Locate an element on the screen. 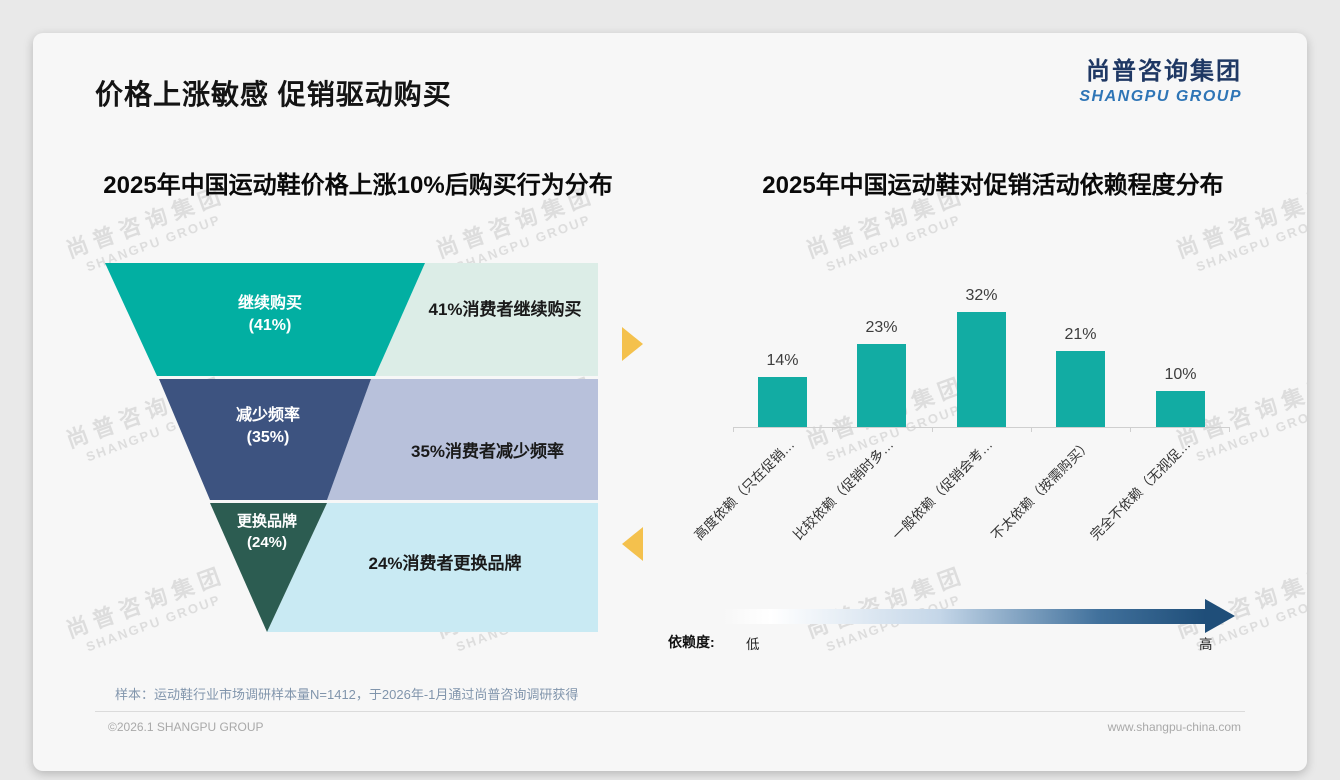  bar-column-5: 10% is located at coordinates (1180, 355).